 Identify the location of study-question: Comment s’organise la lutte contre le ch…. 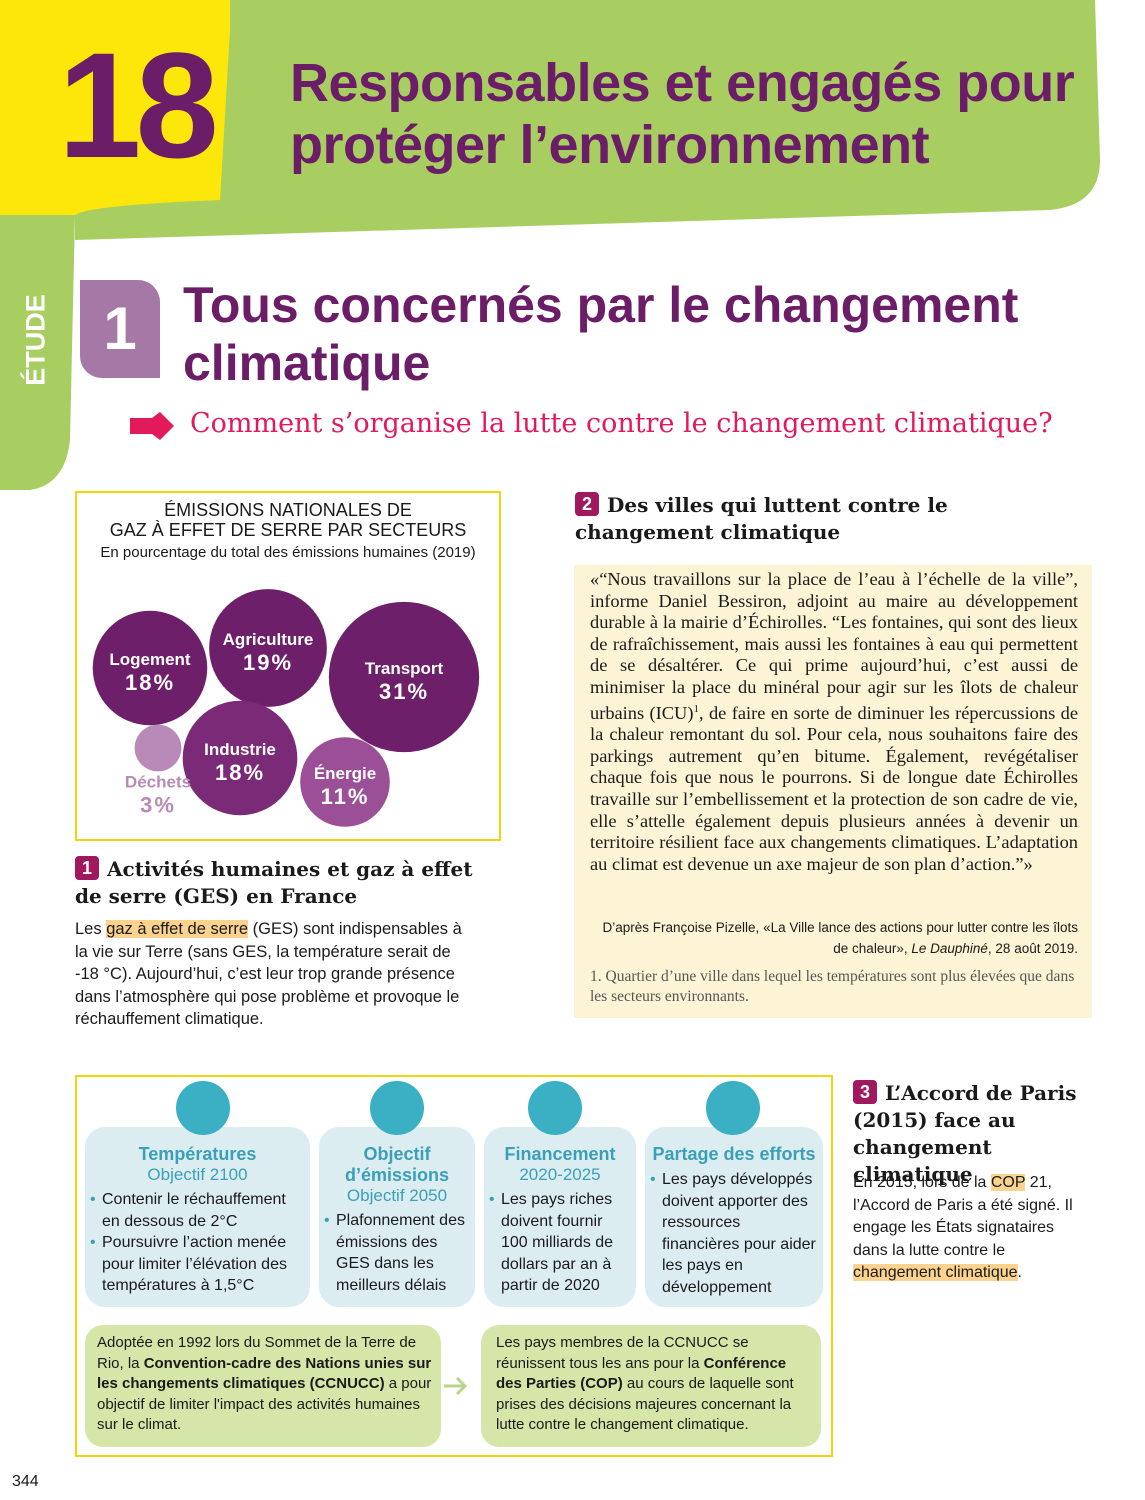
(621, 423).